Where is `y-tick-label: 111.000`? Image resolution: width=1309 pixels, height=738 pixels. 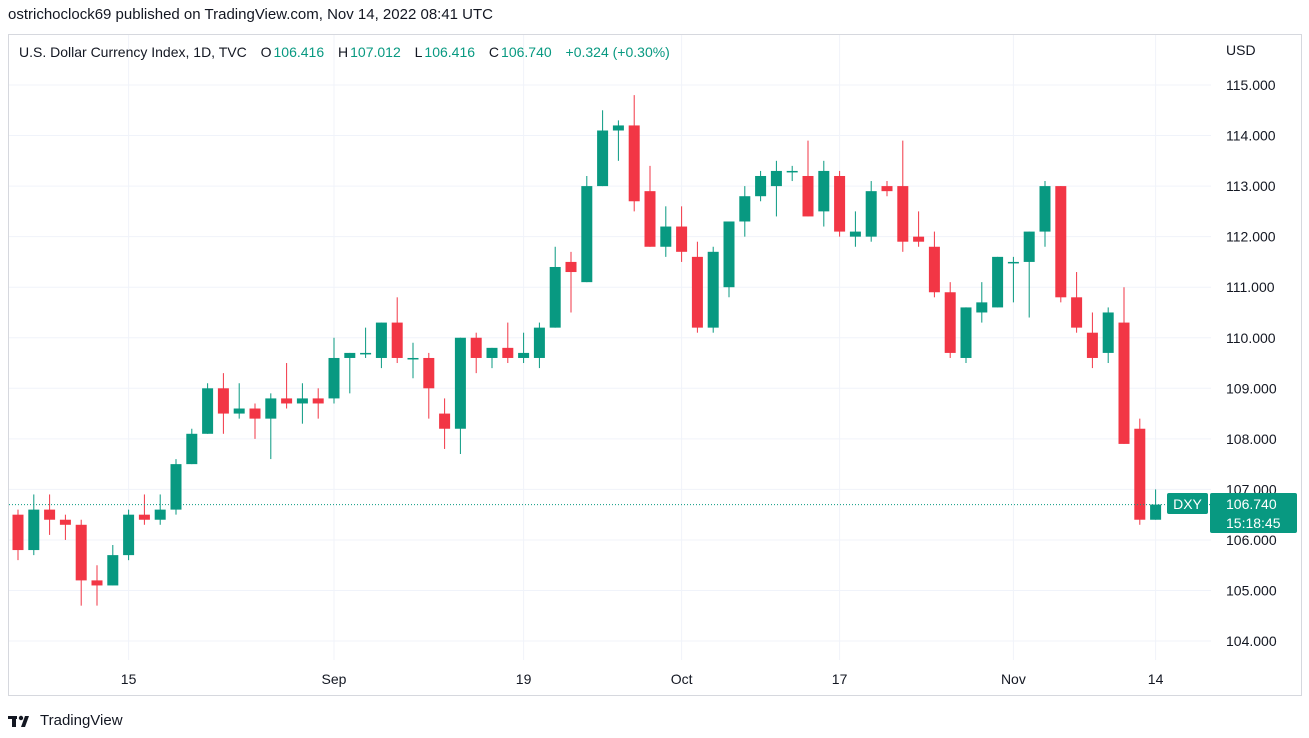
y-tick-label: 111.000 is located at coordinates (1250, 287).